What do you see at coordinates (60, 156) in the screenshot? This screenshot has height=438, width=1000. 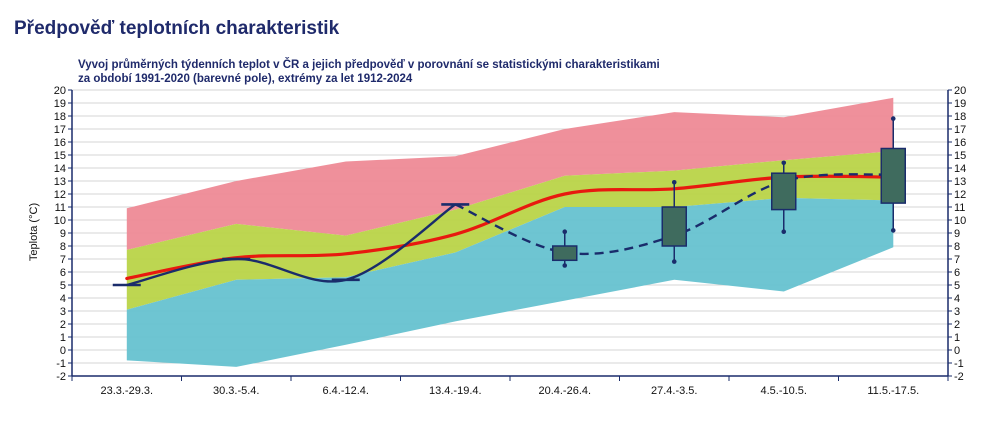 I see `y-tick-label-left: 15` at bounding box center [60, 156].